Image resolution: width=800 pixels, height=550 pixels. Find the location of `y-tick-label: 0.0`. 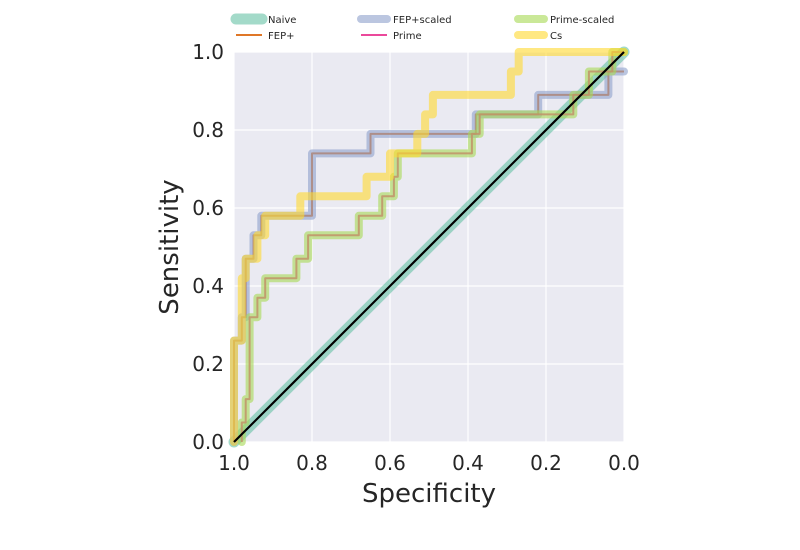

y-tick-label: 0.0 is located at coordinates (208, 442).